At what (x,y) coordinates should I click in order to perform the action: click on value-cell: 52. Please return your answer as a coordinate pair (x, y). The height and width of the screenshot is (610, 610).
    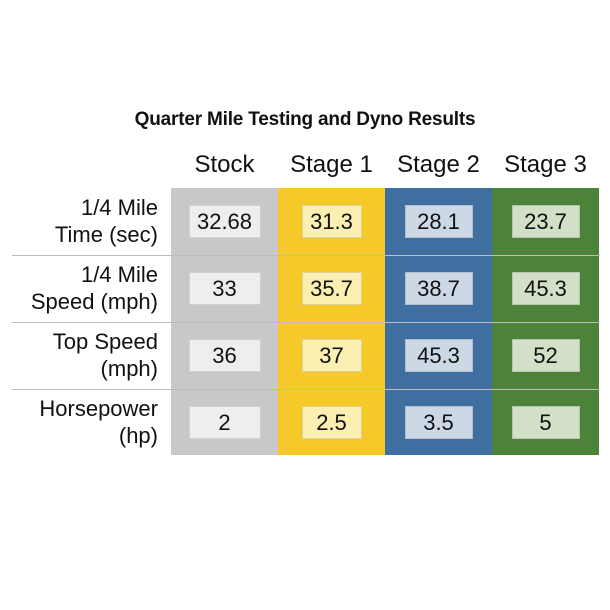
    Looking at the image, I should click on (545, 355).